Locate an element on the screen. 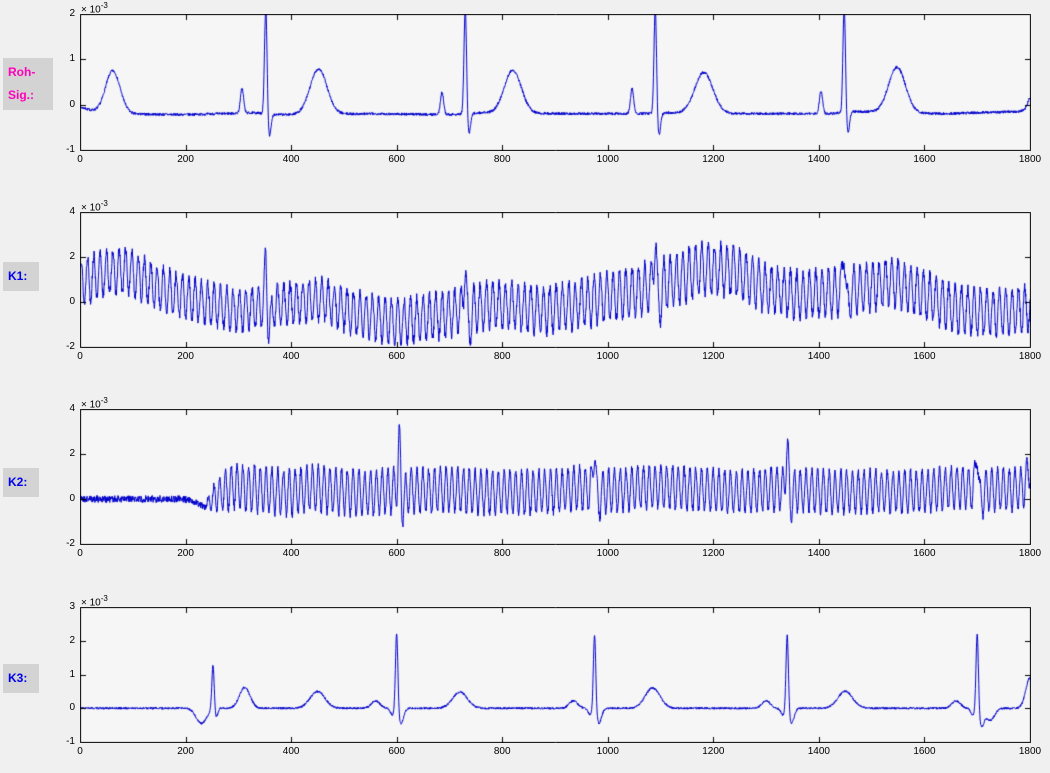 This screenshot has height=773, width=1050. label-sig: Sig.: is located at coordinates (21, 94).